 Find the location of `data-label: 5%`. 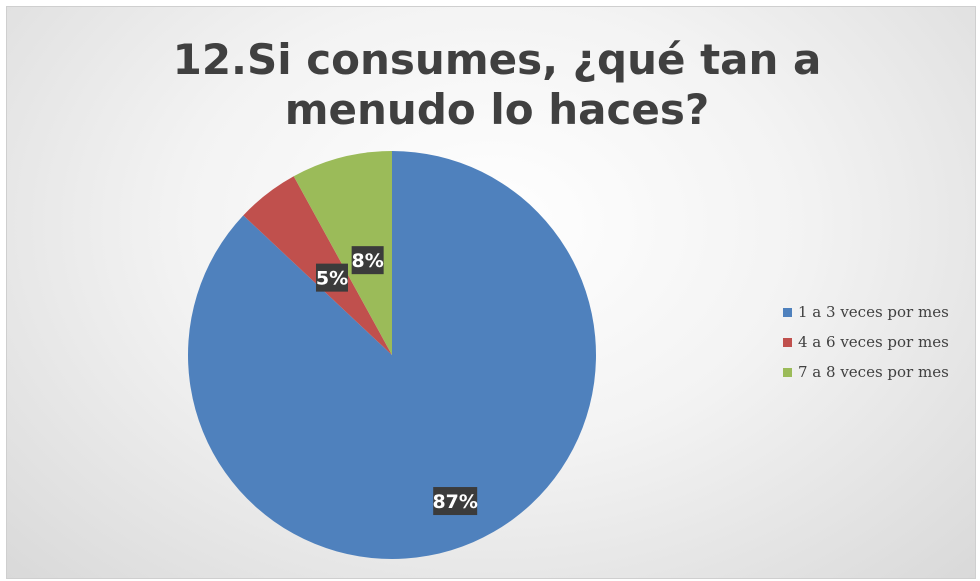

data-label: 5% is located at coordinates (331, 277).